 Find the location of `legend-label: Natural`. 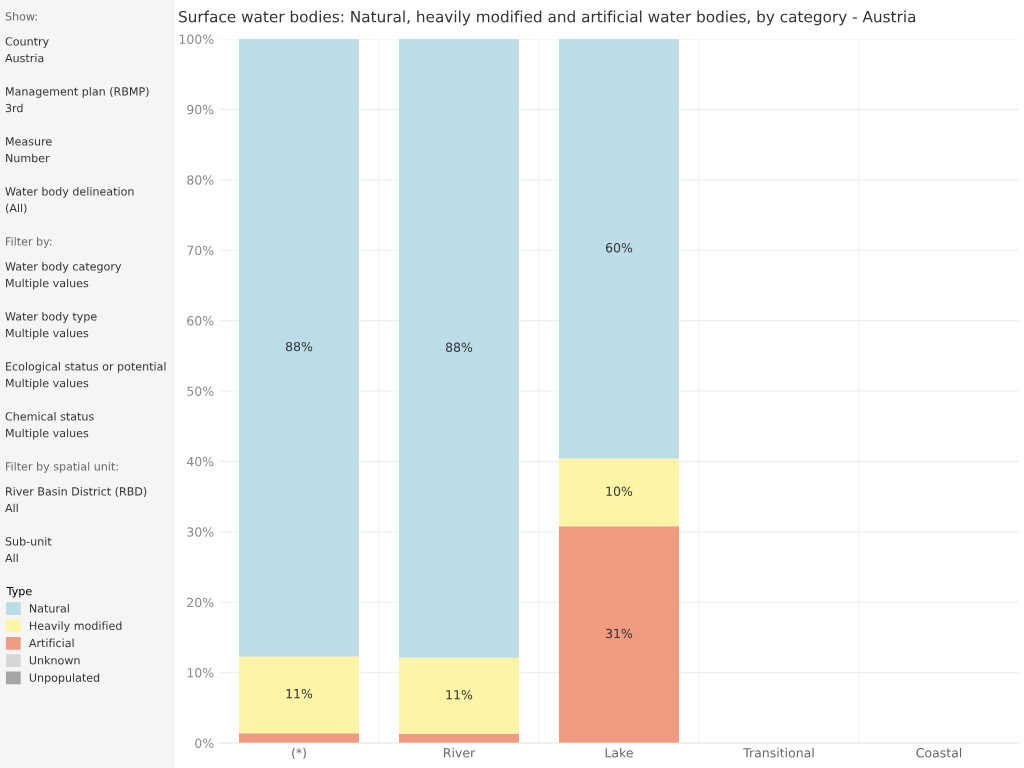

legend-label: Natural is located at coordinates (49, 608).